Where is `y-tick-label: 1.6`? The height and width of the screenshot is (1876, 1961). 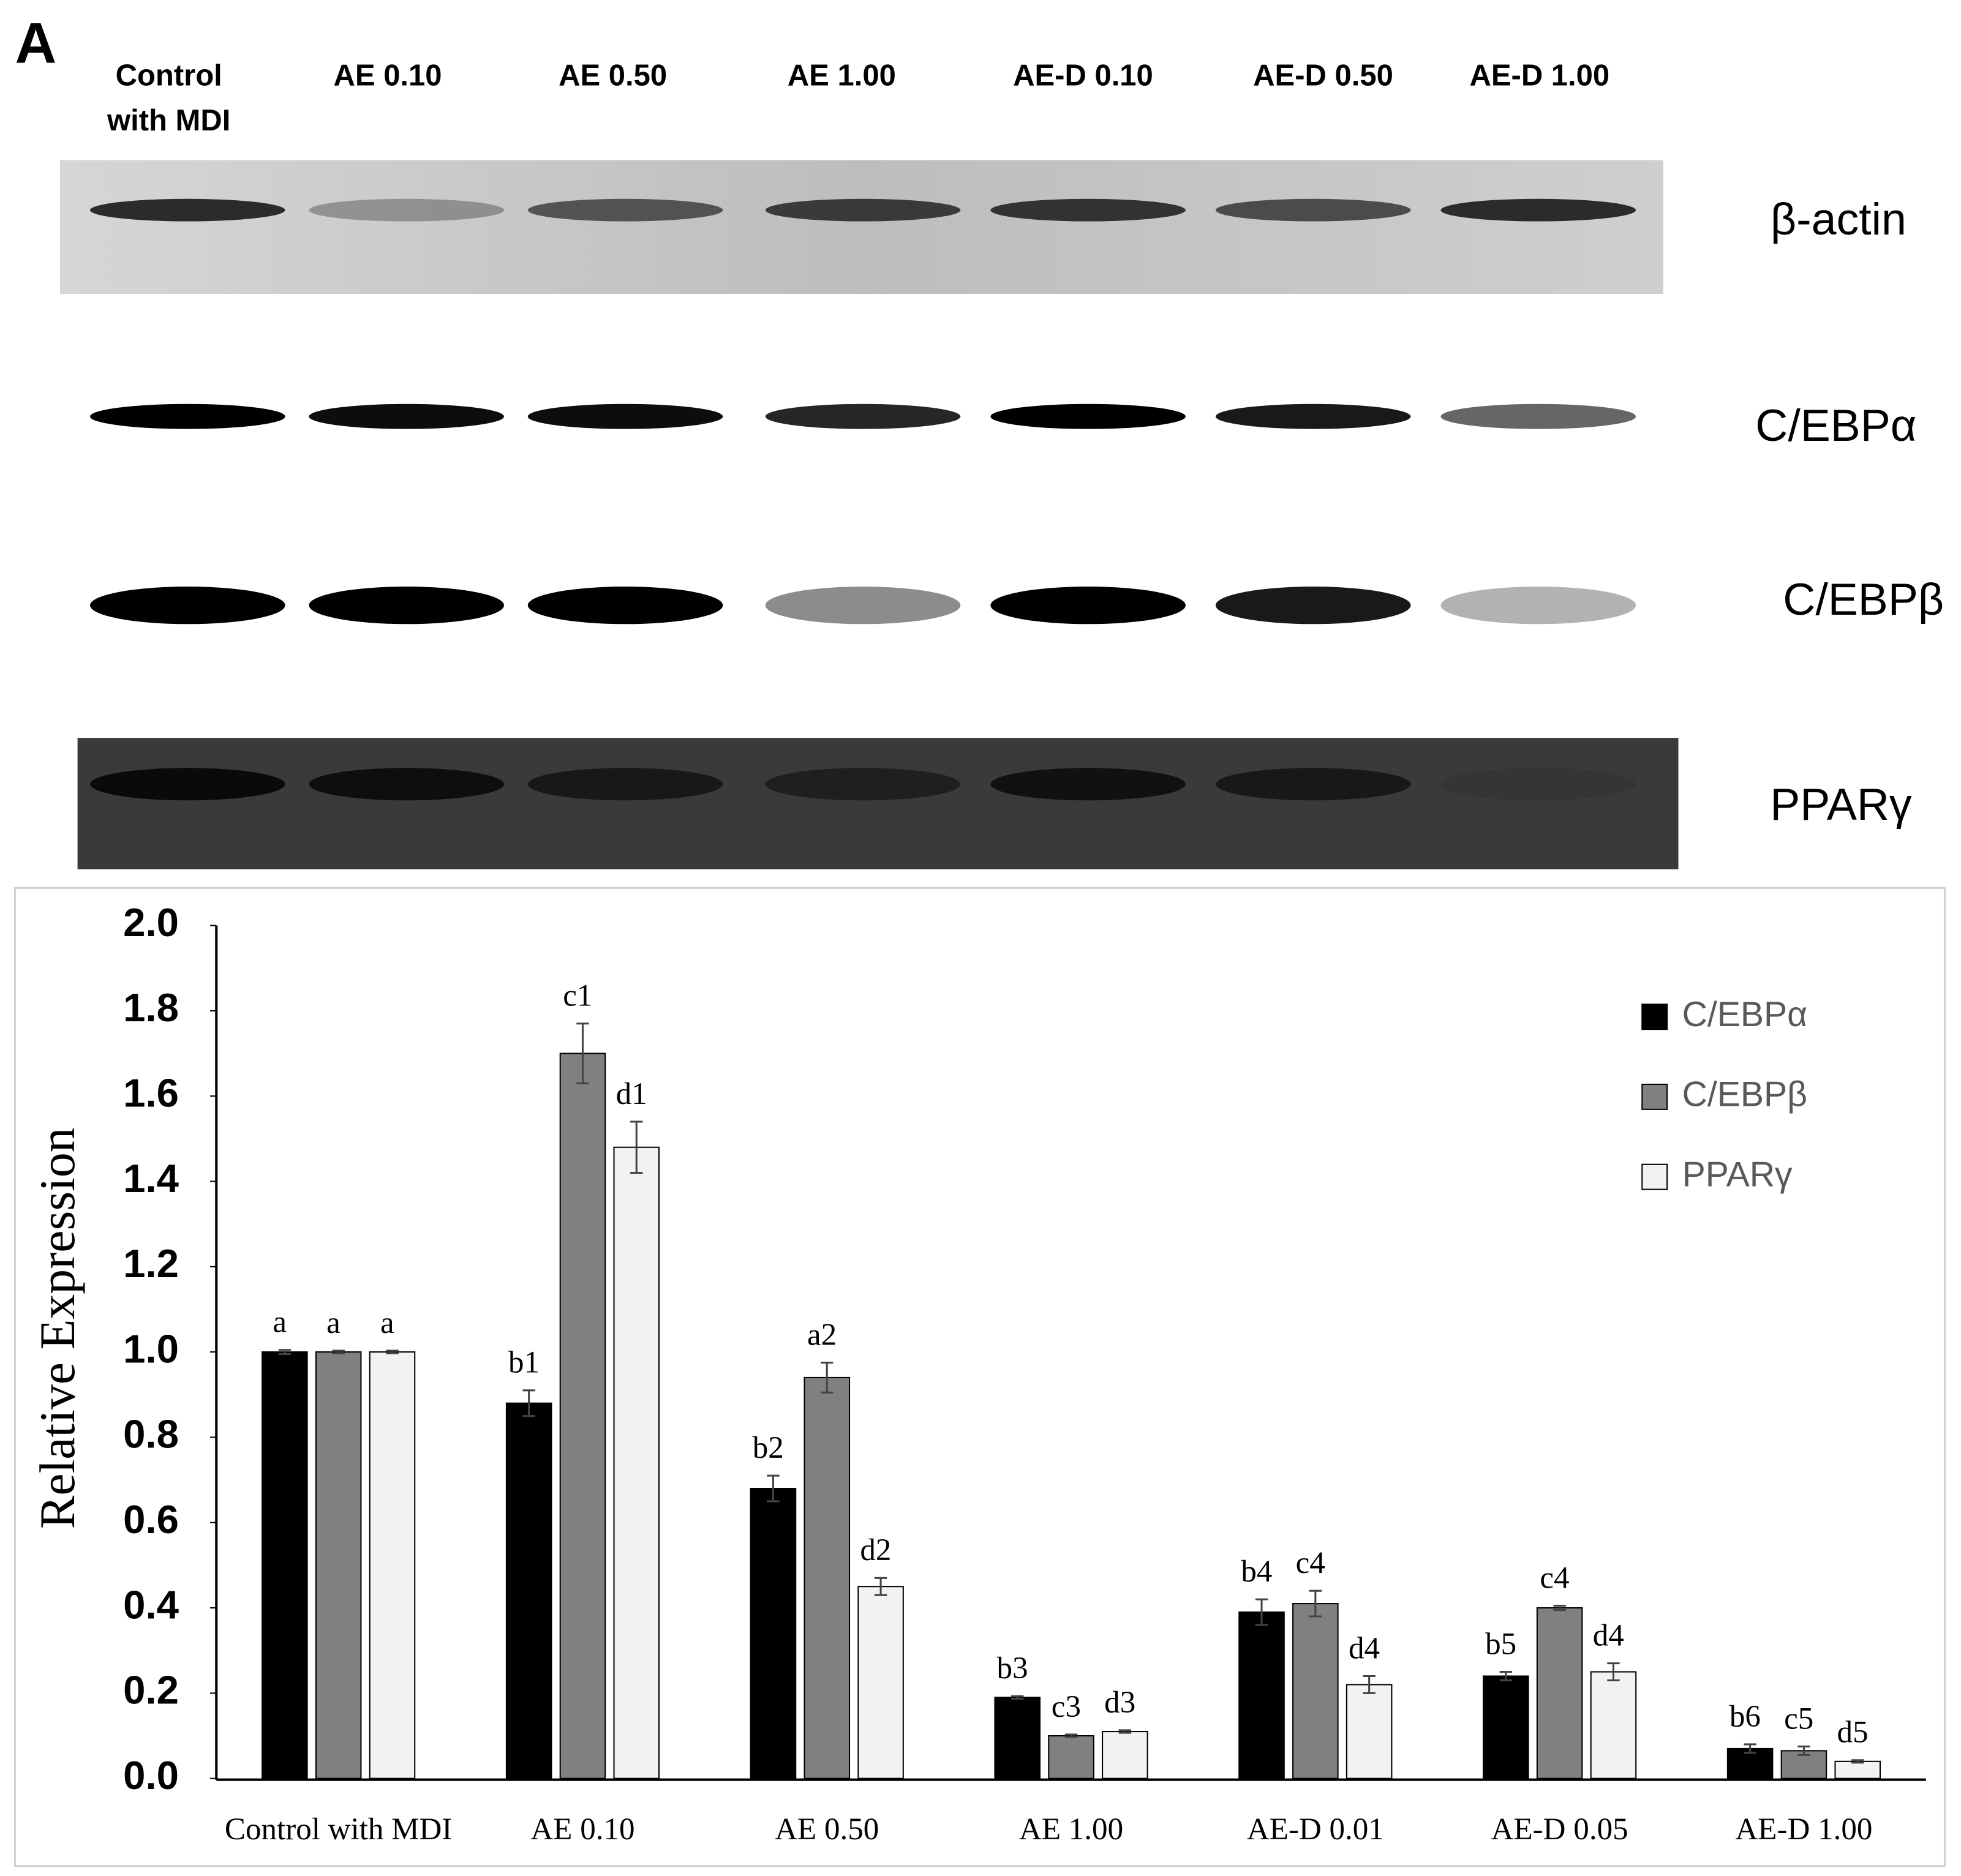
y-tick-label: 1.6 is located at coordinates (151, 1092).